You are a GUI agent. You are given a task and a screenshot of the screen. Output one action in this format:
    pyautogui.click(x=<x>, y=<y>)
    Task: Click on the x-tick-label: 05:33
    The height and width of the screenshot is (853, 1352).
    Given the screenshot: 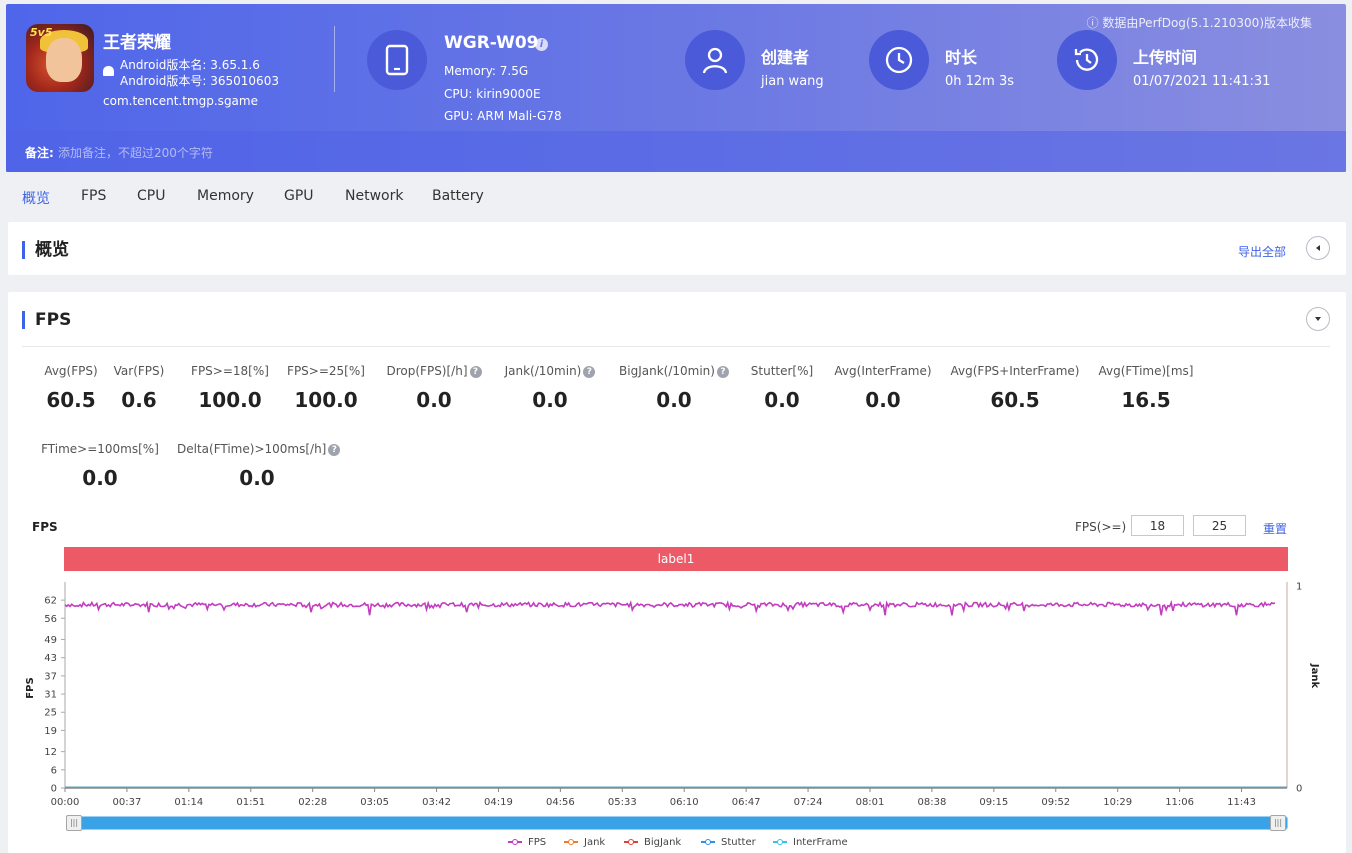 What is the action you would take?
    pyautogui.click(x=622, y=802)
    